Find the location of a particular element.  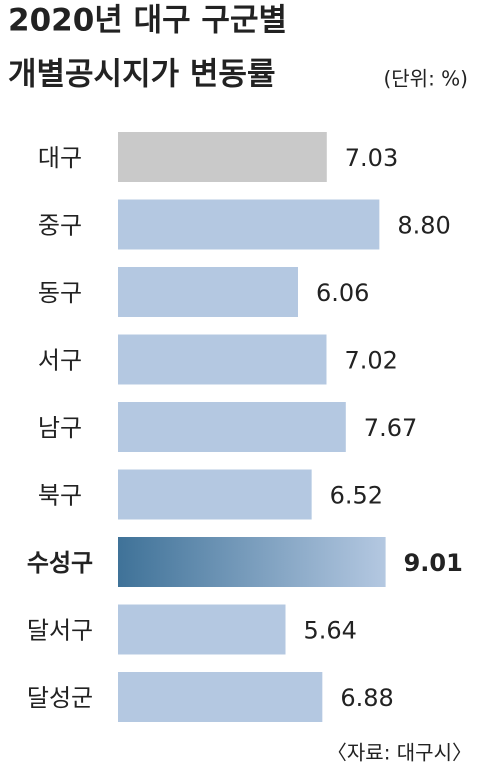

chart-title: 2020년 대구 구군별 is located at coordinates (147, 21).